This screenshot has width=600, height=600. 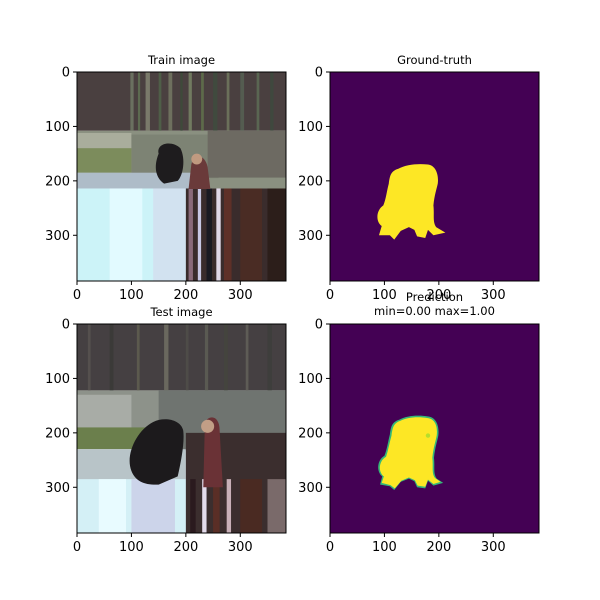 What do you see at coordinates (310, 236) in the screenshot?
I see `ground-truth-ytick-label: 300` at bounding box center [310, 236].